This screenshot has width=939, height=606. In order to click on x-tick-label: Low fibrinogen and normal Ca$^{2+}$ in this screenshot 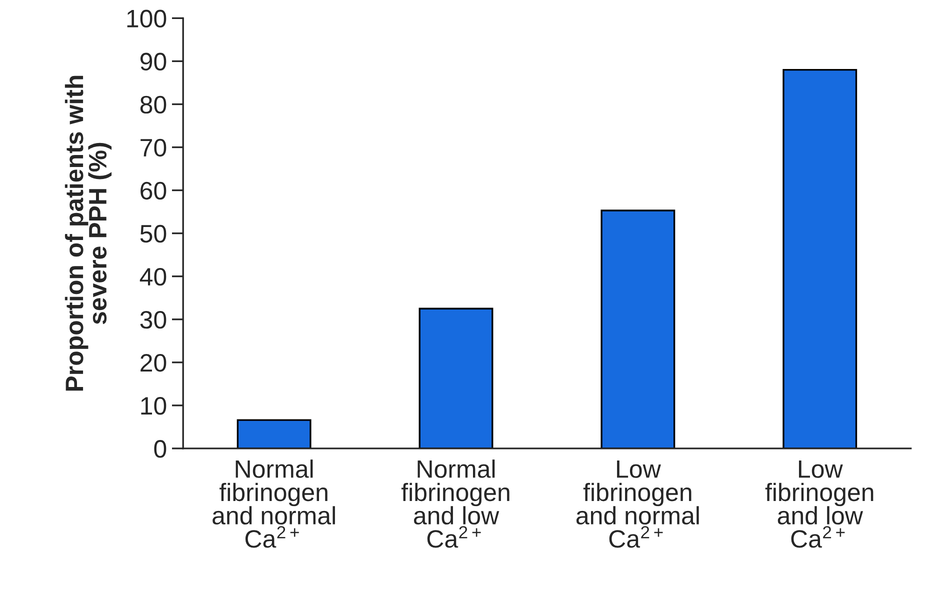, I will do `click(637, 504)`.